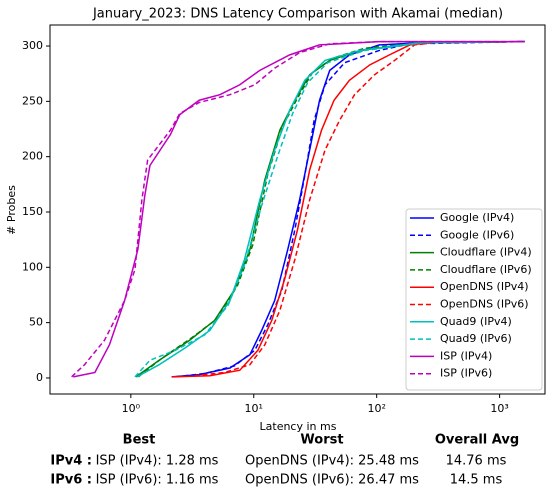  I want to click on legend-label: ISP (IPv6), so click(466, 373).